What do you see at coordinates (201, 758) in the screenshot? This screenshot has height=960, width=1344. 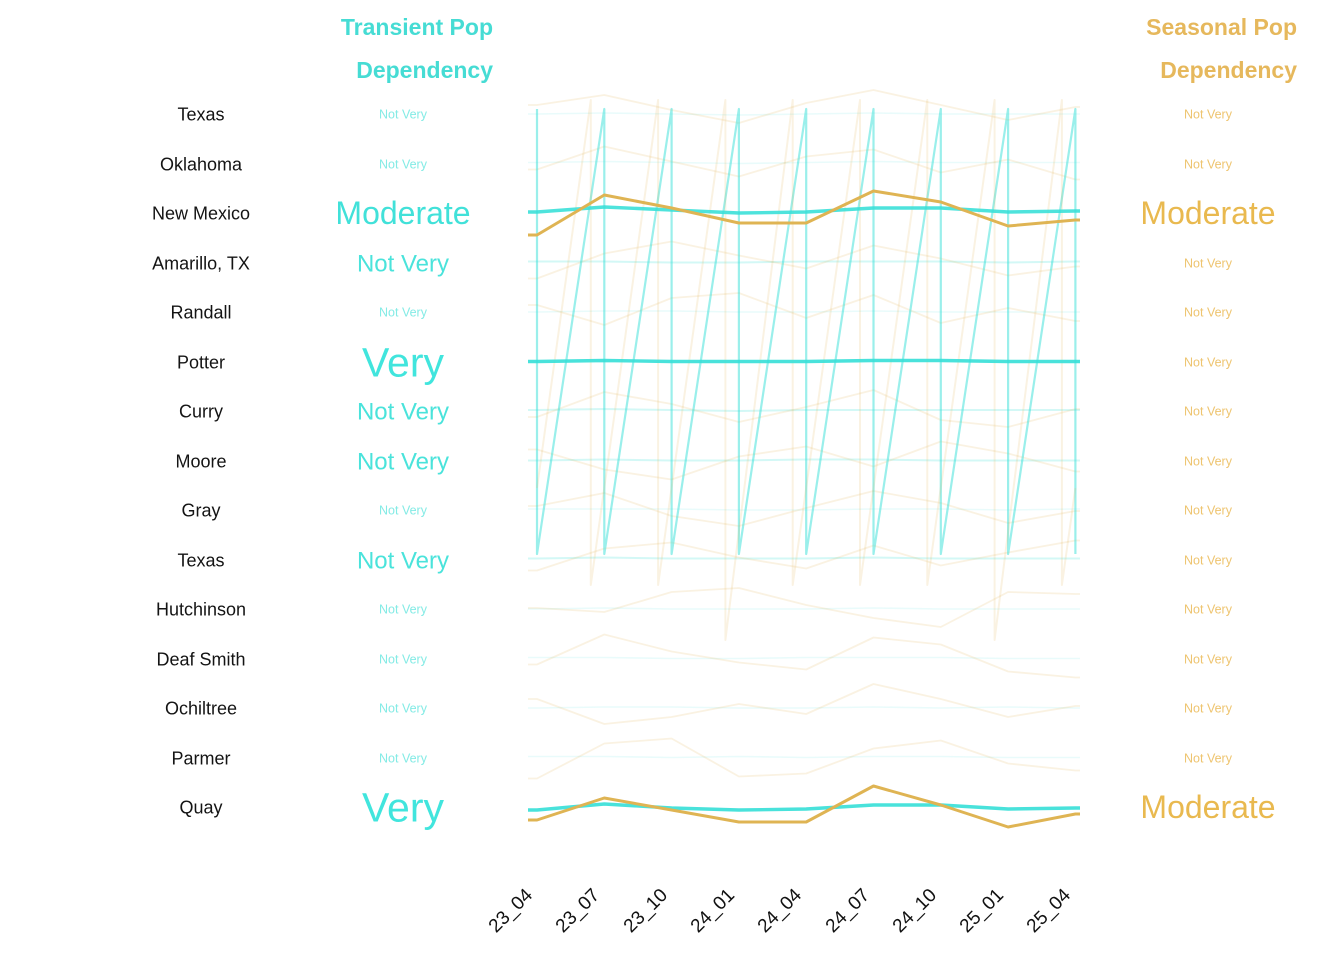 I see `county-label: Parmer` at bounding box center [201, 758].